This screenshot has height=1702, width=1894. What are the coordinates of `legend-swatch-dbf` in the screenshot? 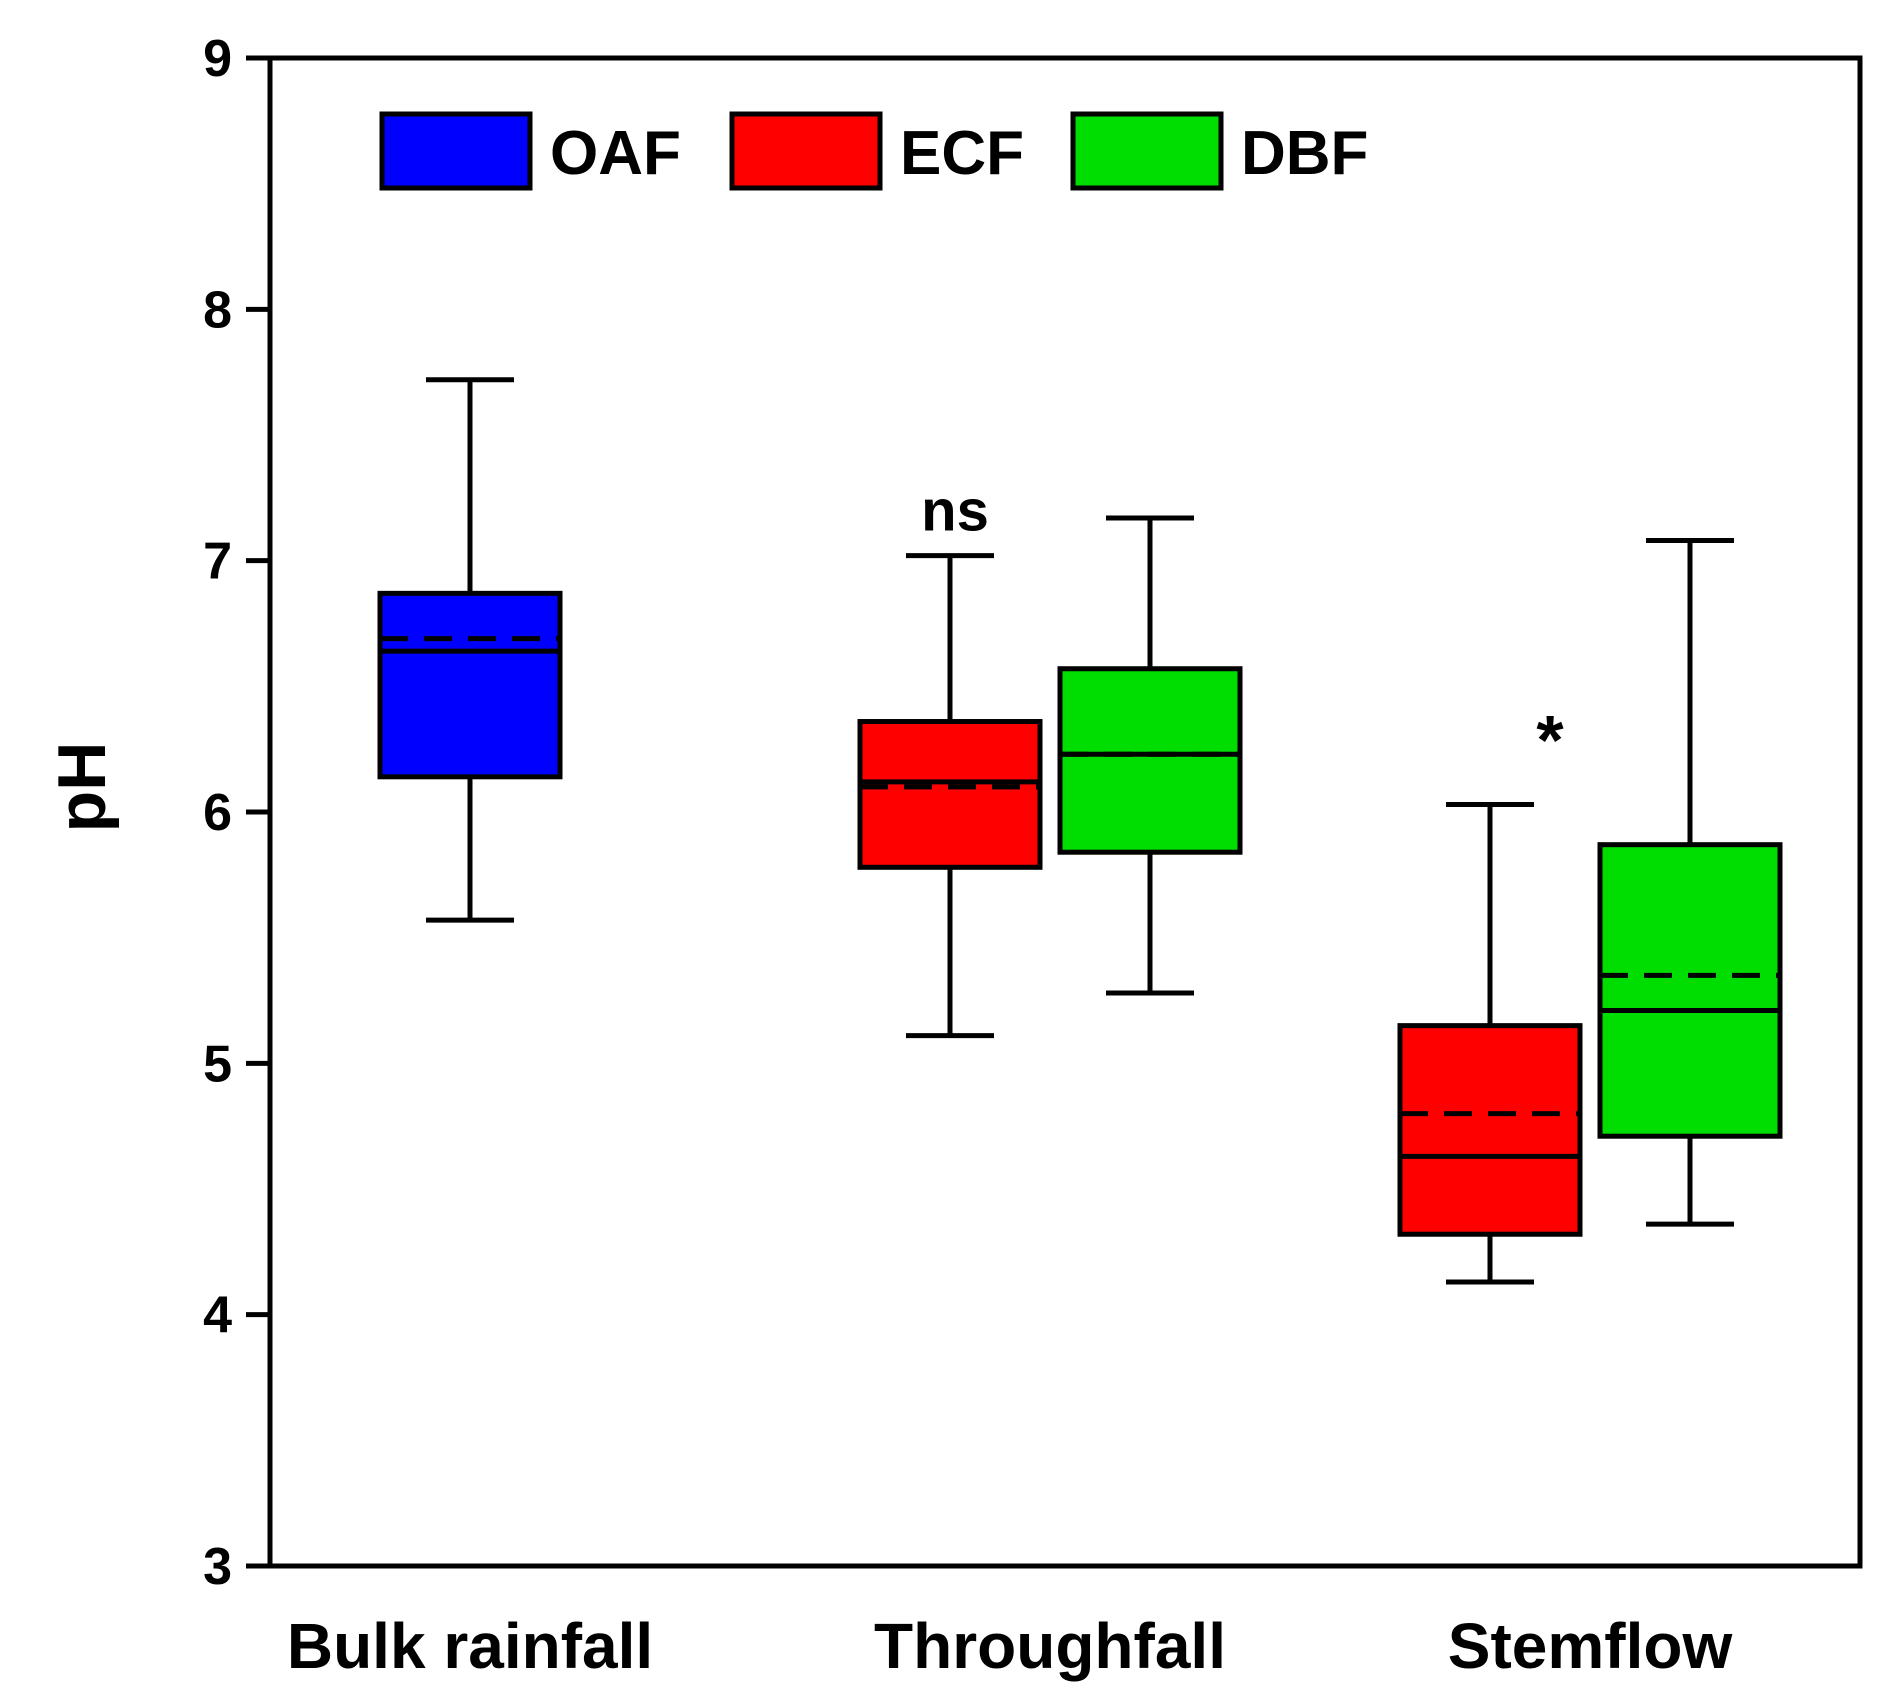 It's located at (1147, 151).